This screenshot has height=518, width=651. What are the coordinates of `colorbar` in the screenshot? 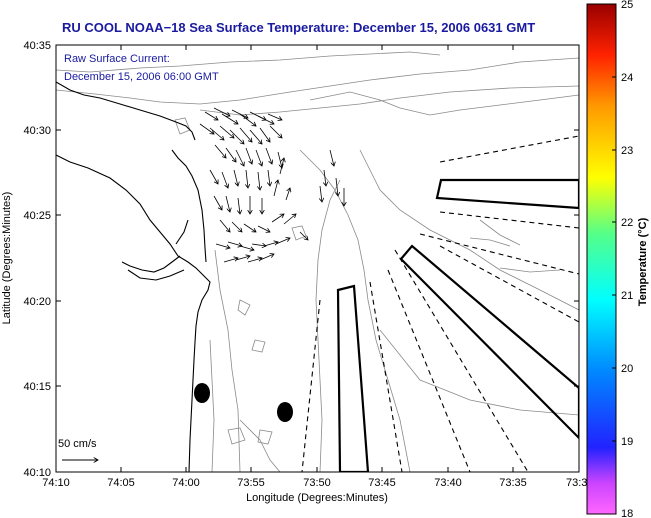 It's located at (601, 259).